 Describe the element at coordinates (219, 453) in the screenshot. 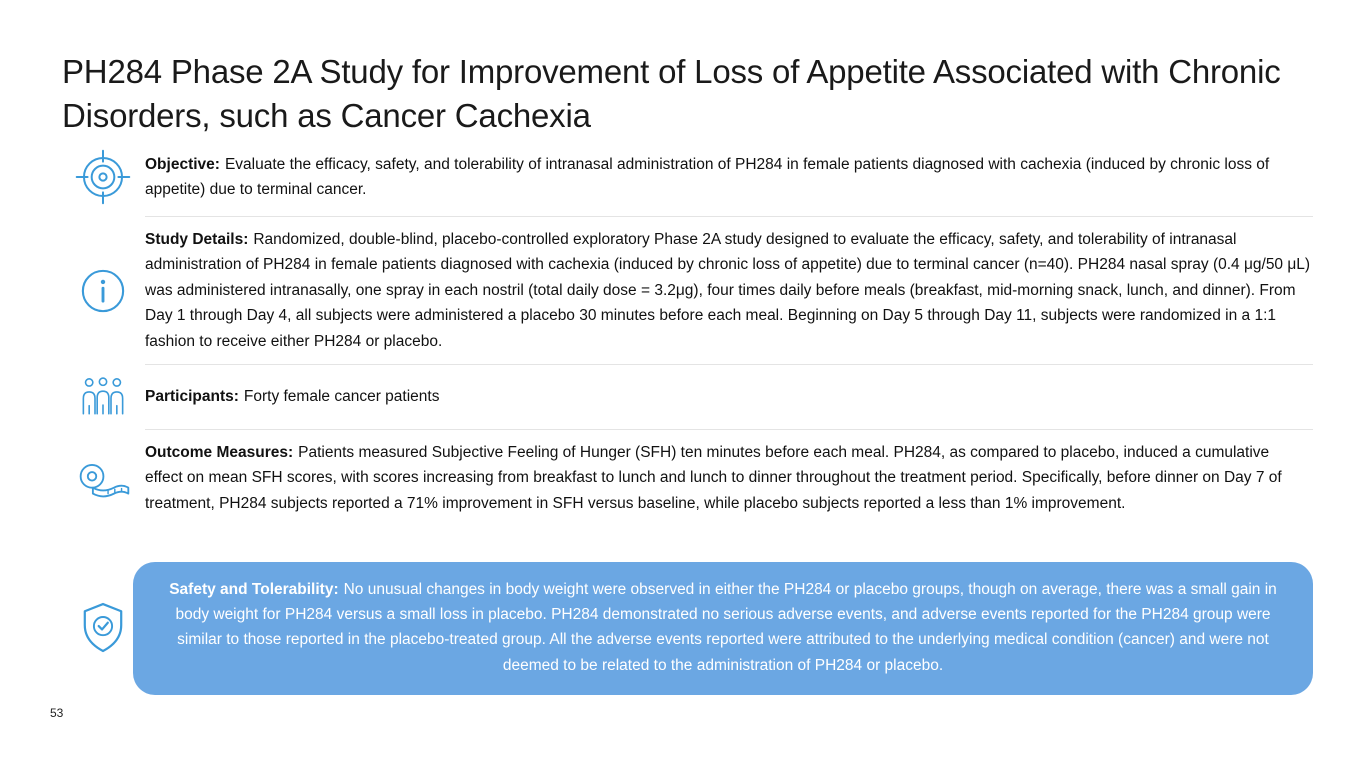

I see `section-label: Outcome Measures:` at that location.